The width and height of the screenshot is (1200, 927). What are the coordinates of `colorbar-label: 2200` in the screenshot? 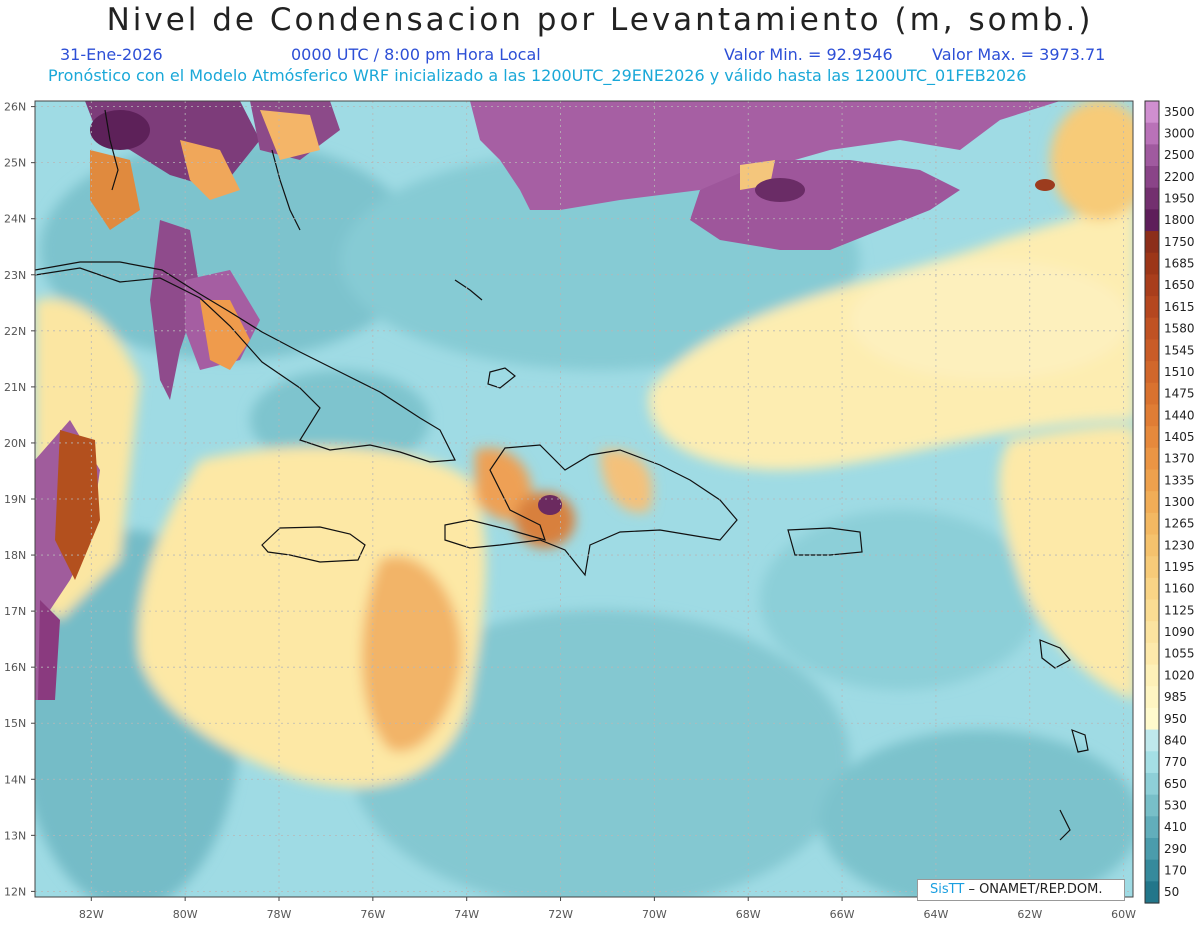 It's located at (1179, 177).